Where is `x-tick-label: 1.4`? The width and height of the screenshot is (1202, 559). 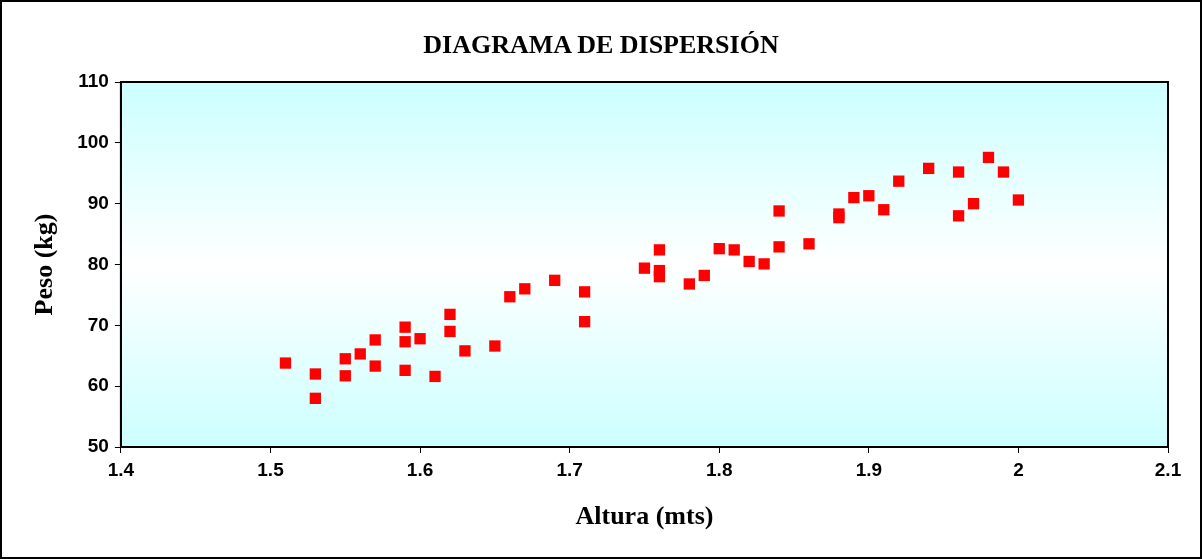
x-tick-label: 1.4 is located at coordinates (121, 469).